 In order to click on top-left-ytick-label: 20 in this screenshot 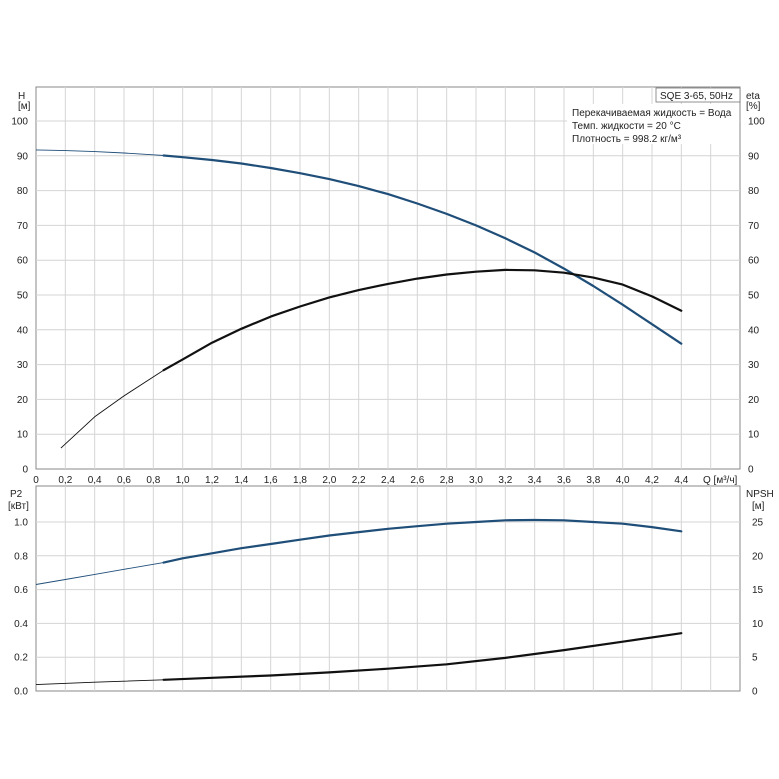, I will do `click(23, 400)`.